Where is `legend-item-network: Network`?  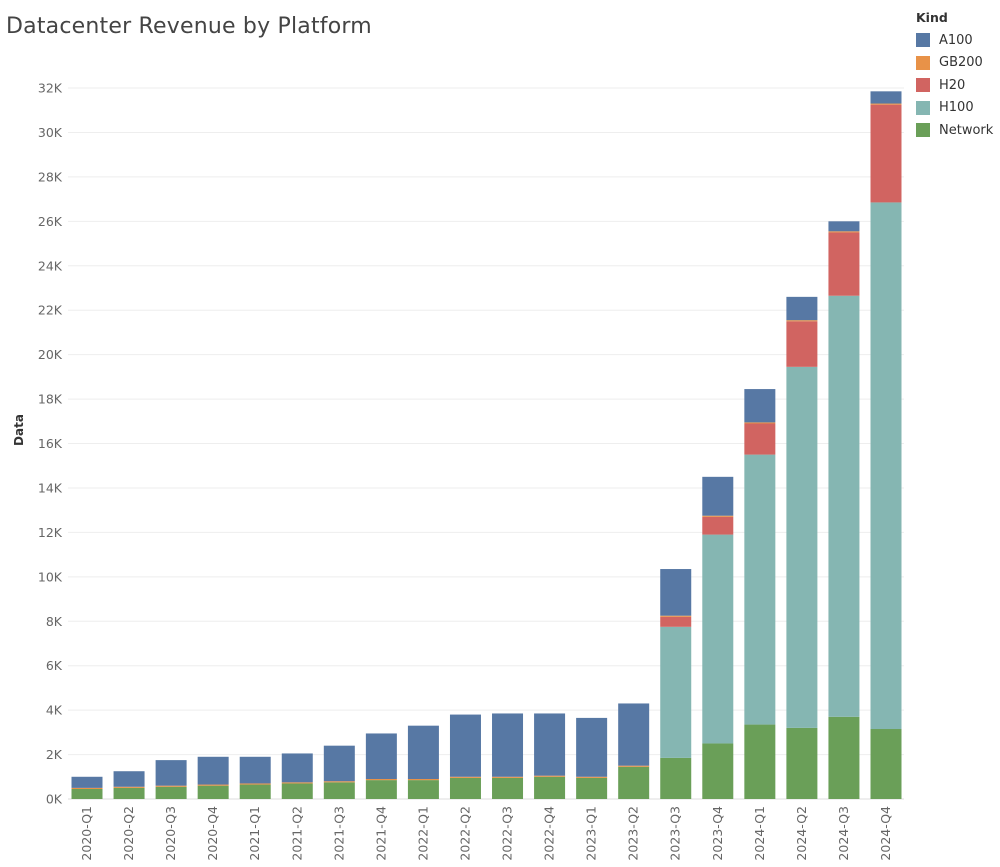 legend-item-network: Network is located at coordinates (954, 130).